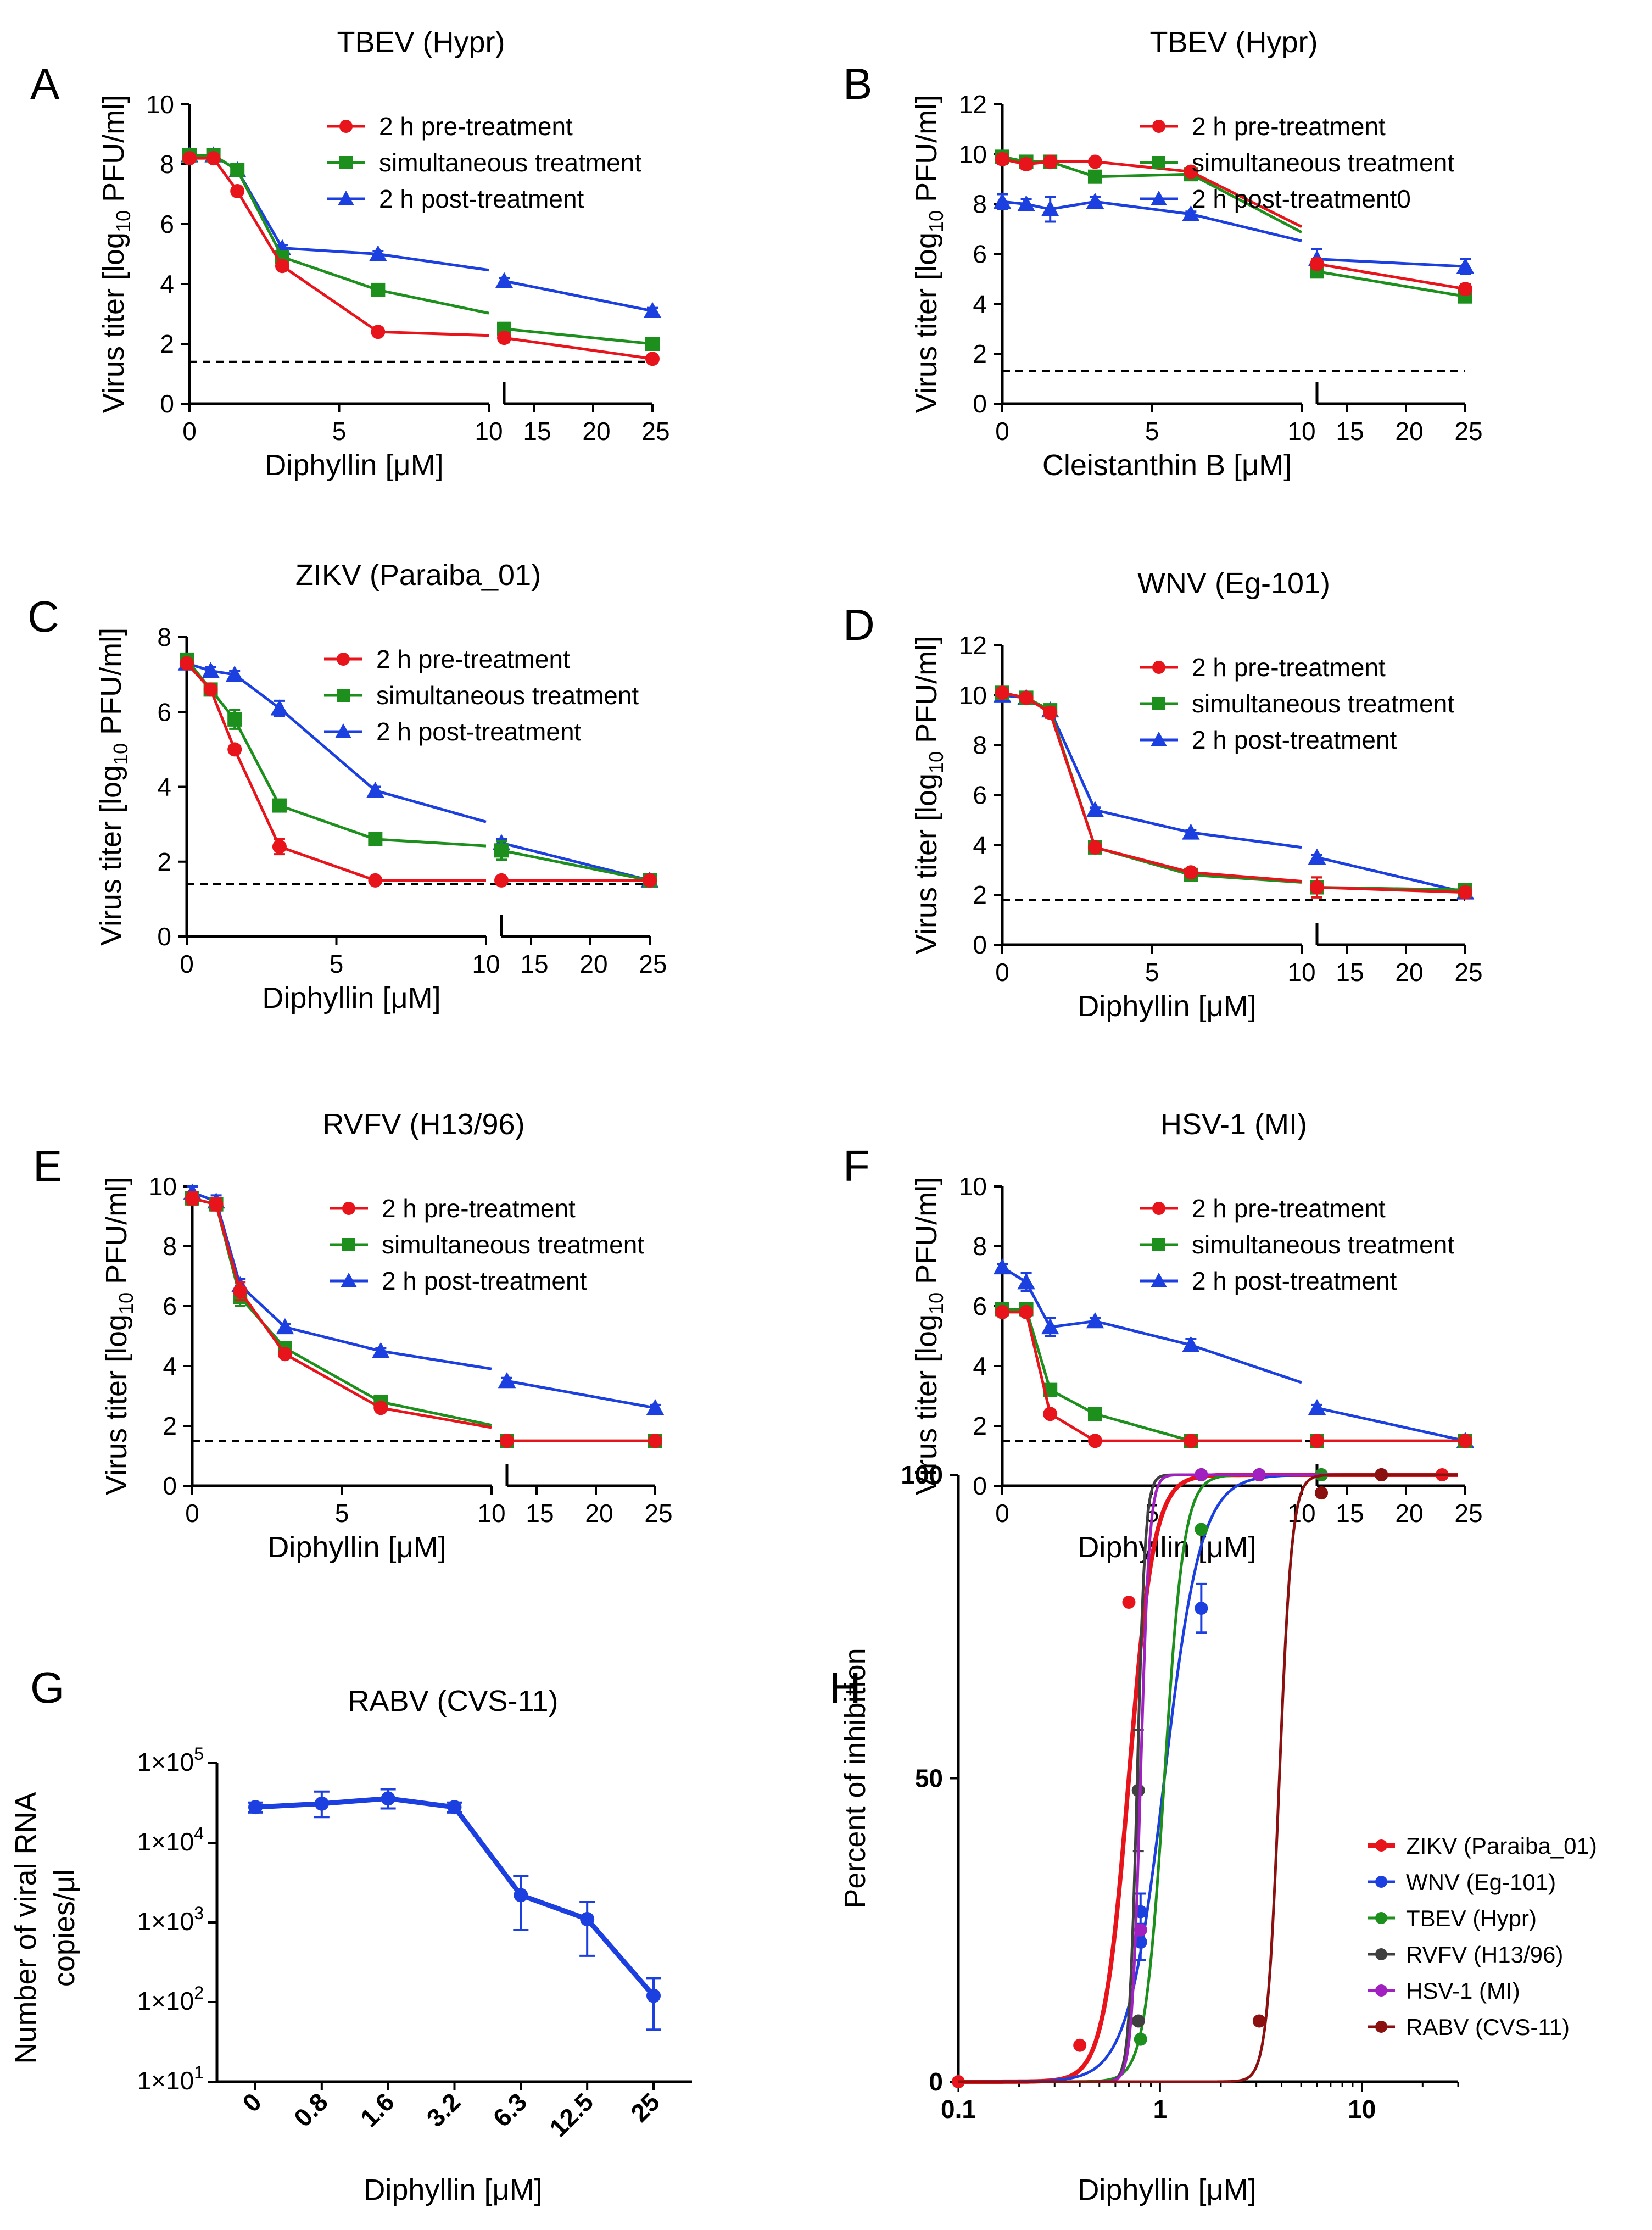 The height and width of the screenshot is (2230, 1652). What do you see at coordinates (455, 1897) in the screenshot?
I see `series-line` at bounding box center [455, 1897].